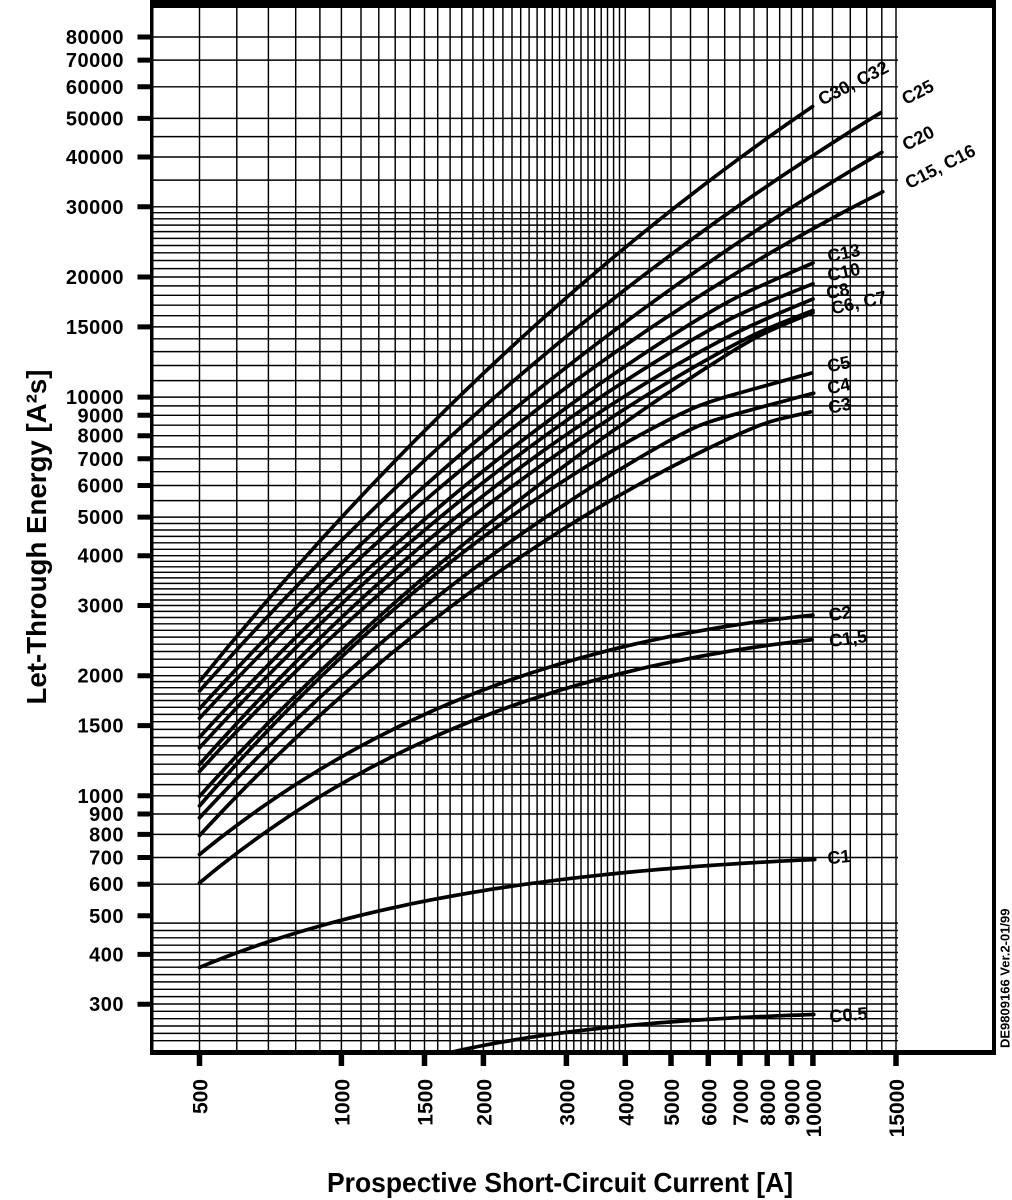 The width and height of the screenshot is (1012, 1200). I want to click on svg-text: 800, so click(106, 835).